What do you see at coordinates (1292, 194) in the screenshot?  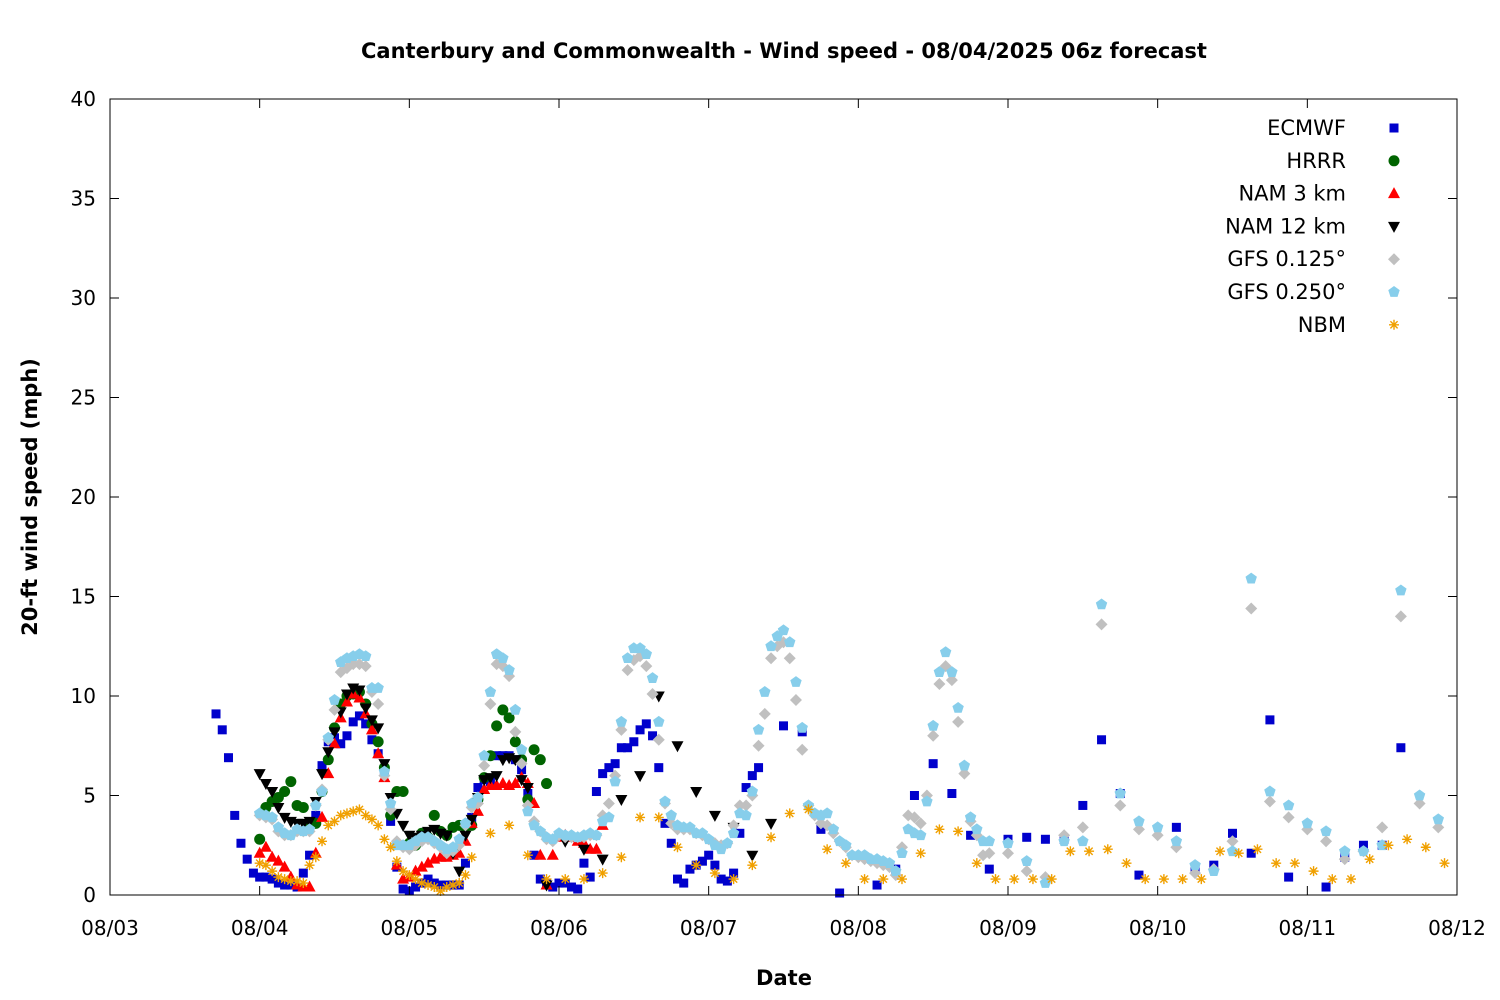 I see `legend-label: NAM 3 km` at bounding box center [1292, 194].